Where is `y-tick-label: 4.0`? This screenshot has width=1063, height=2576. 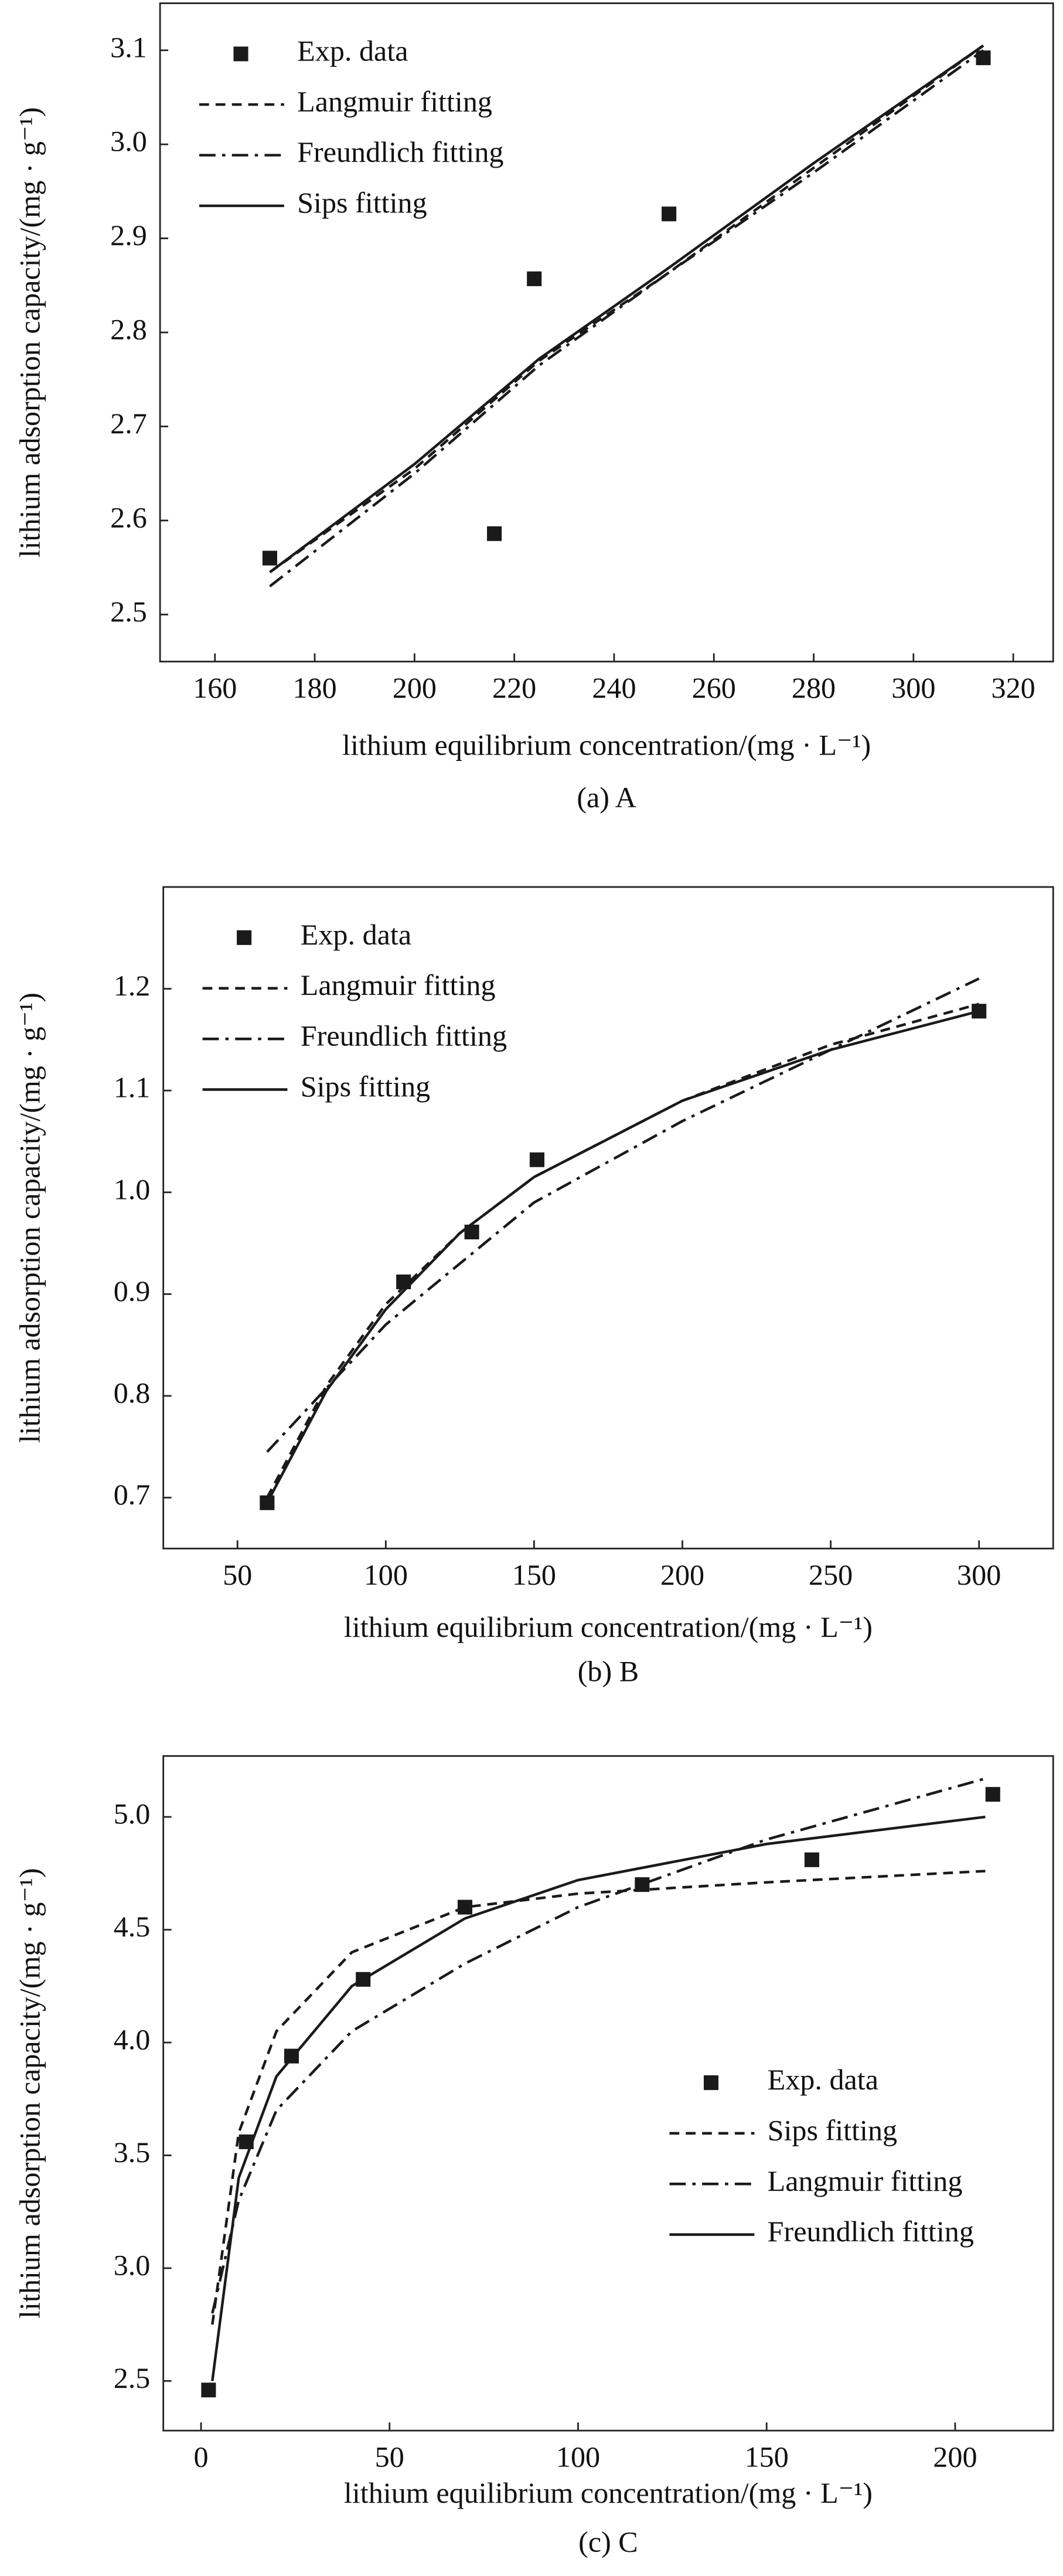
y-tick-label: 4.0 is located at coordinates (132, 2040).